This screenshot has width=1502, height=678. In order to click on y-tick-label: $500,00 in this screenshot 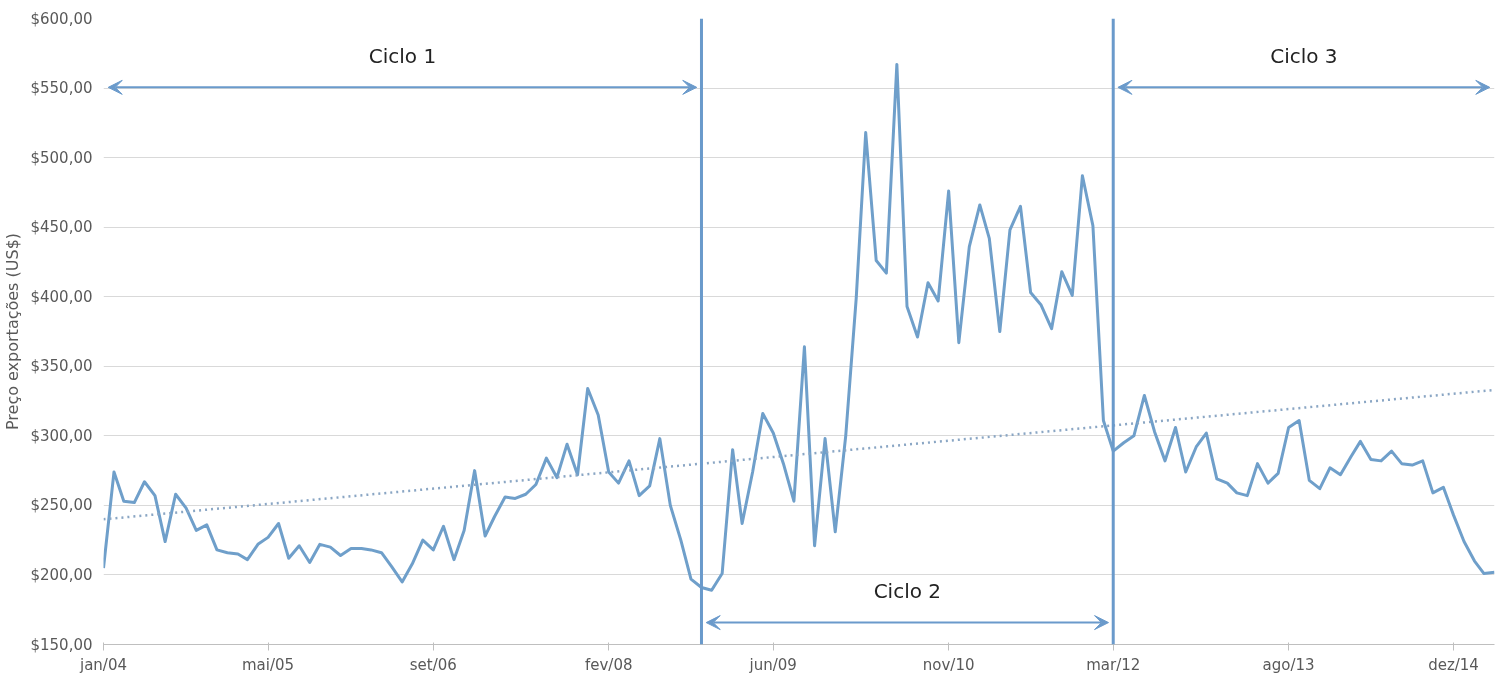, I will do `click(61, 157)`.